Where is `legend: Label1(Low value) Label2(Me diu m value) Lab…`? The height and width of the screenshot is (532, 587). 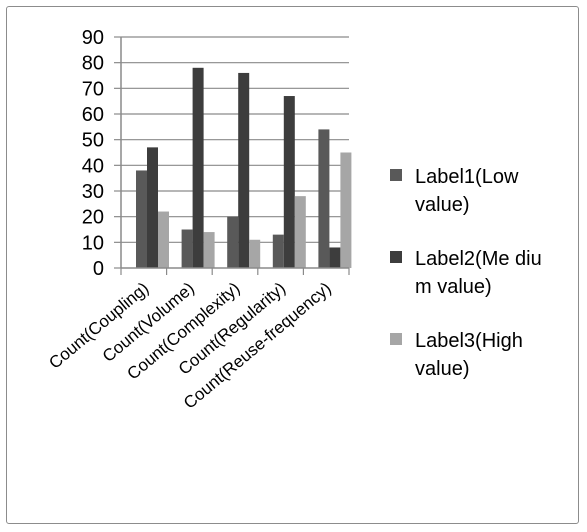
legend: Label1(Low value) Label2(Me diu m value) Lab… is located at coordinates (466, 273).